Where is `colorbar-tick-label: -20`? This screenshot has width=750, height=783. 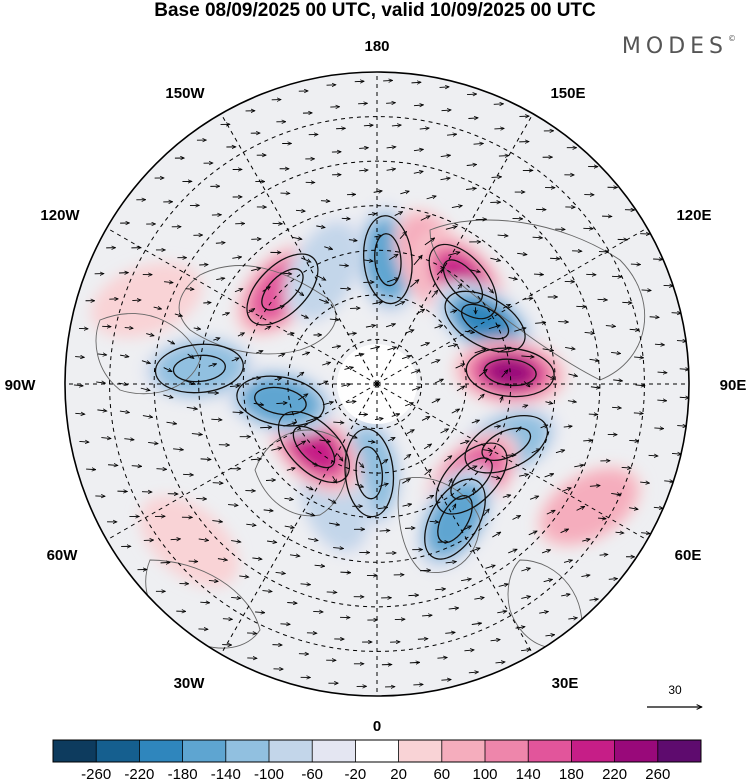 colorbar-tick-label: -20 is located at coordinates (356, 774).